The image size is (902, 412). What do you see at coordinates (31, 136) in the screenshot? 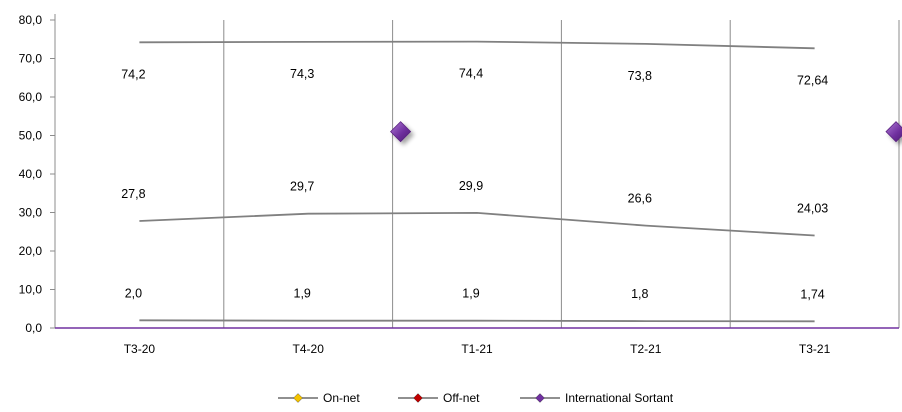
I see `y-tick-label: 50,0` at bounding box center [31, 136].